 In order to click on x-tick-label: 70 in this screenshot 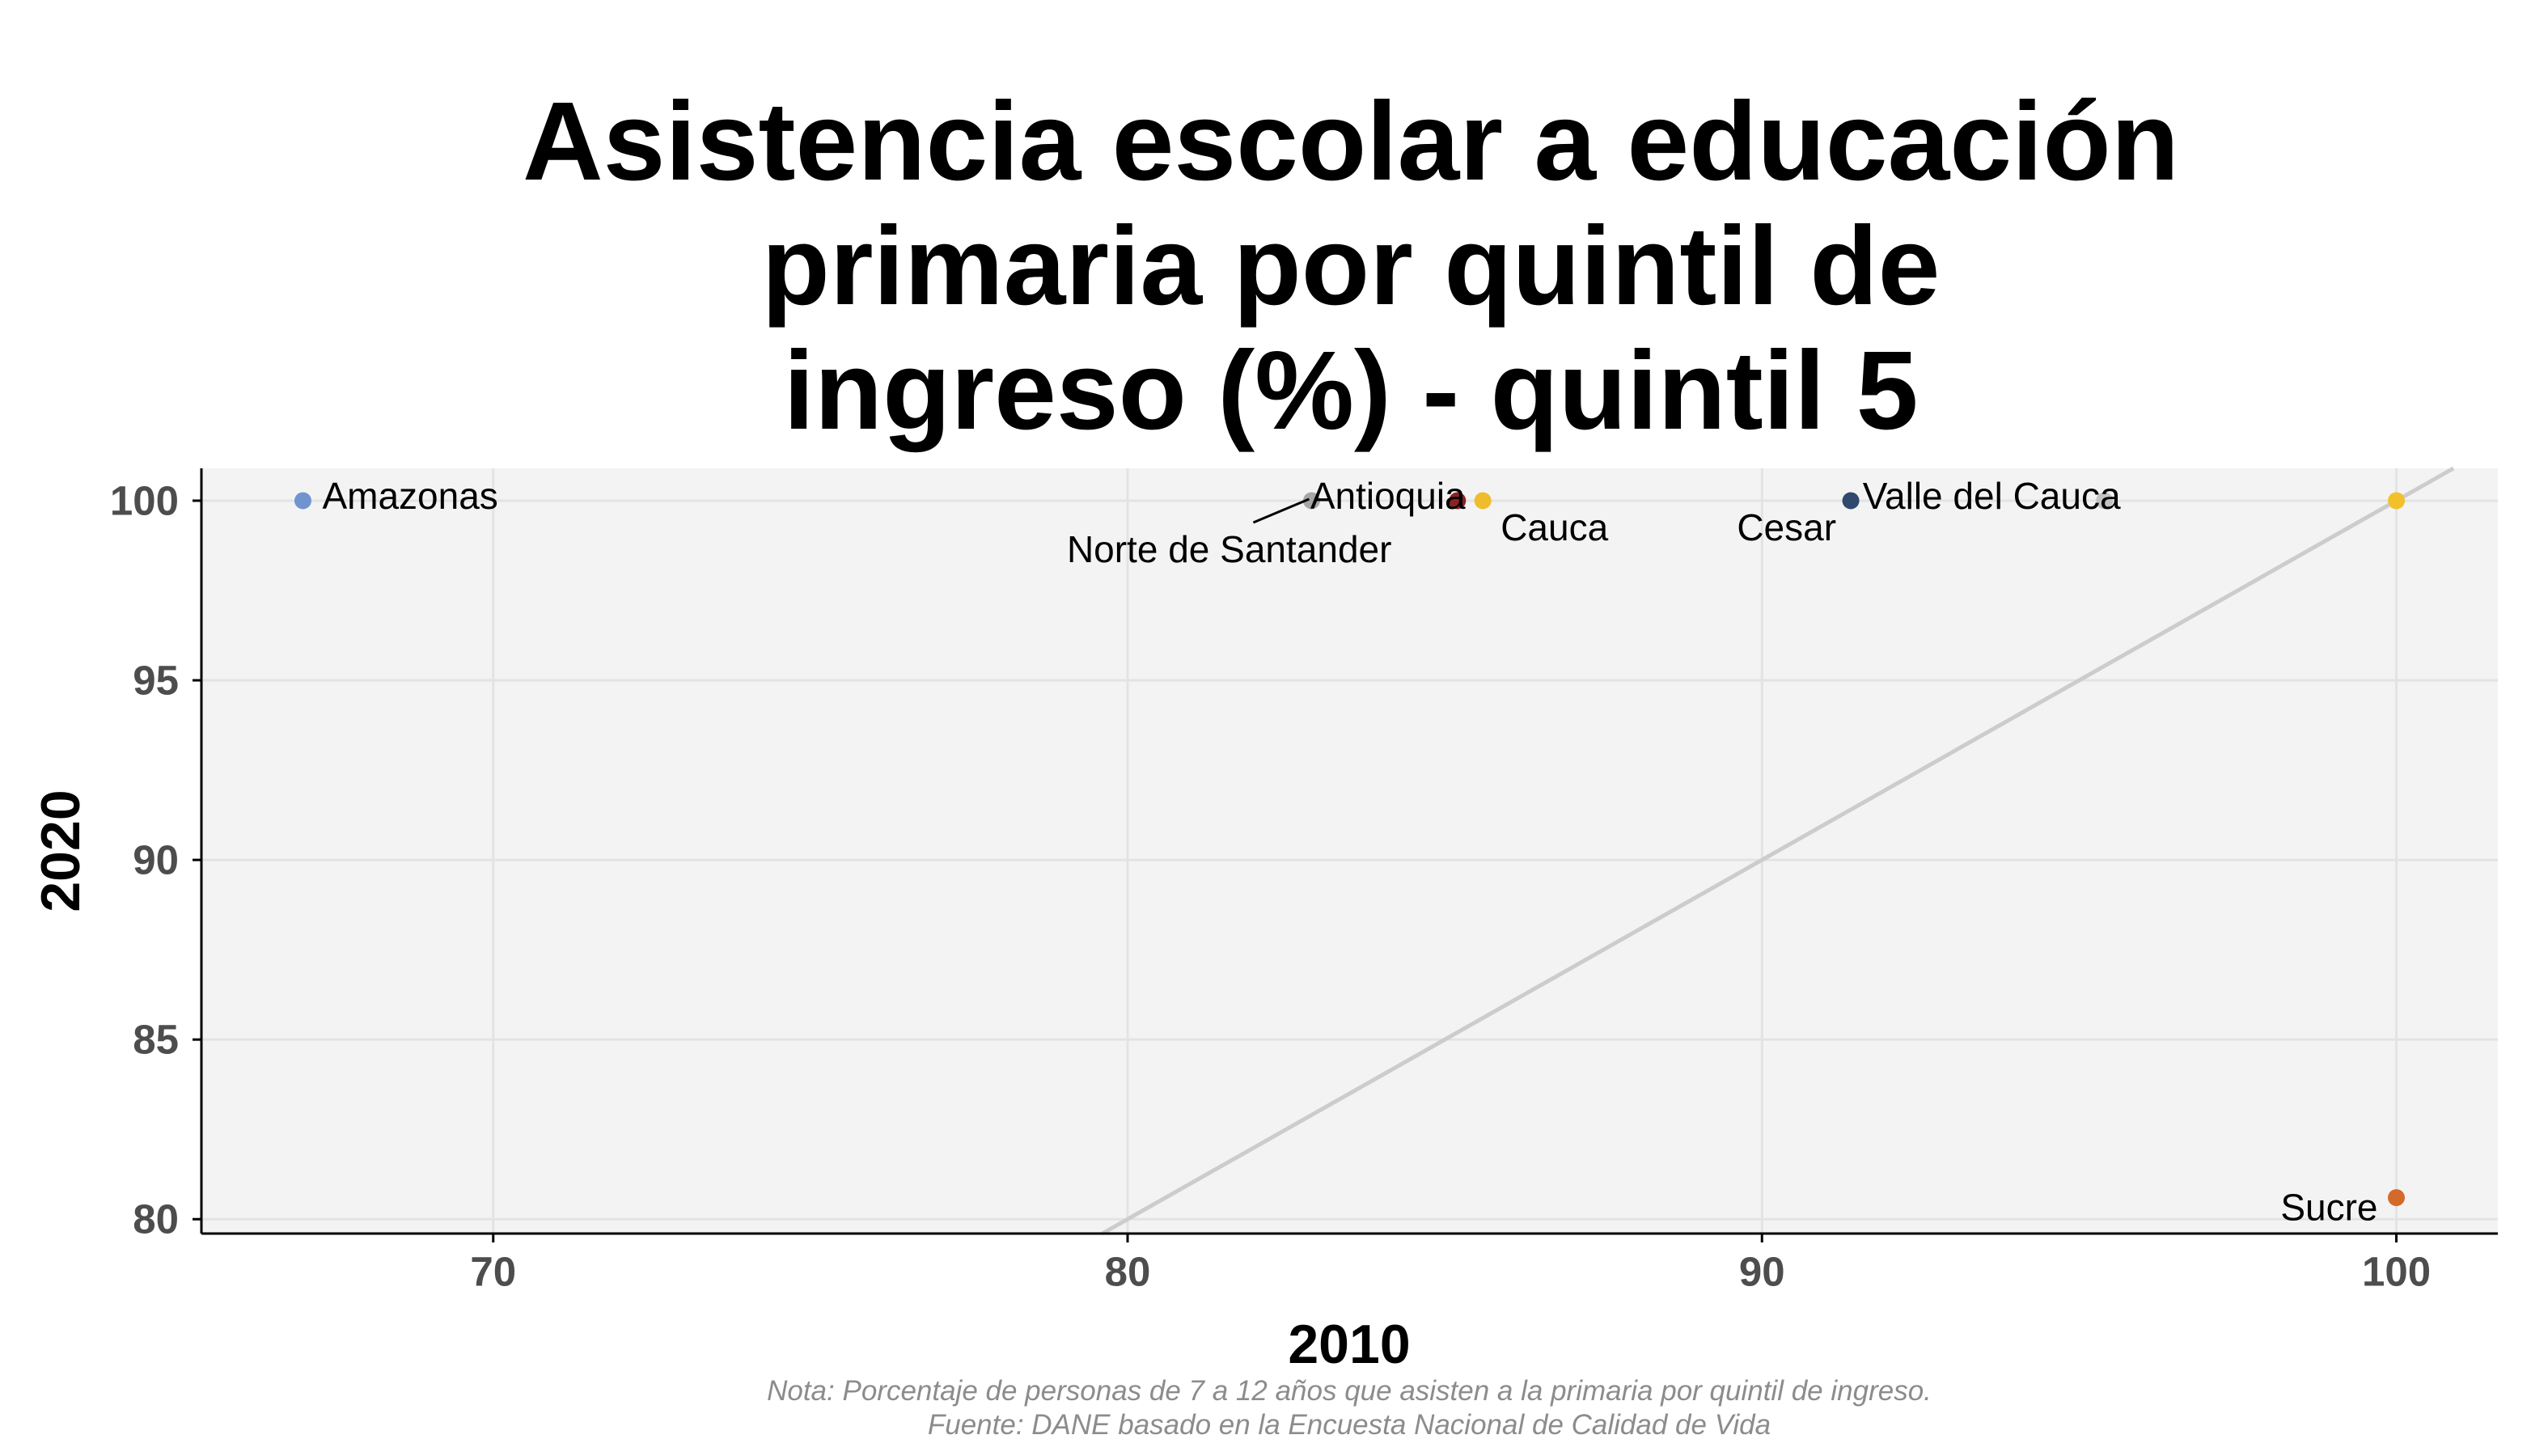, I will do `click(493, 1272)`.